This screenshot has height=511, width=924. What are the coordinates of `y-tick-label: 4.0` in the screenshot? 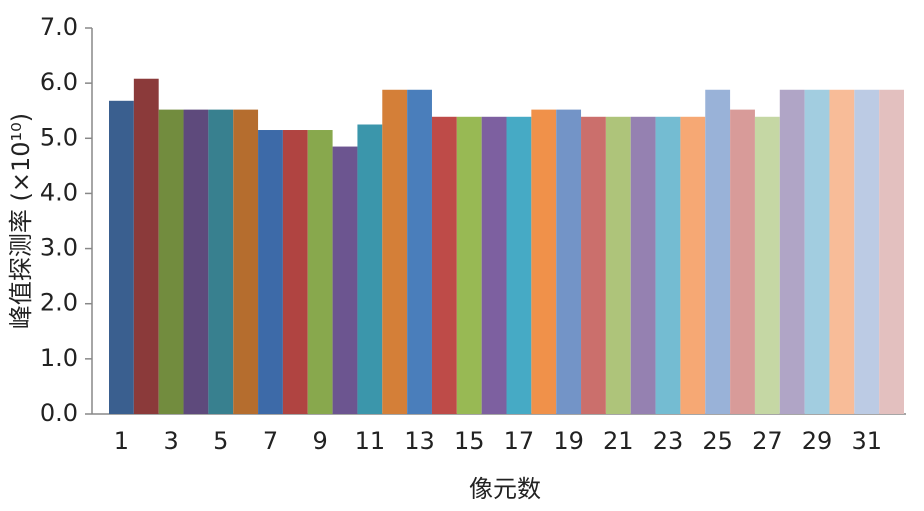 It's located at (59, 192).